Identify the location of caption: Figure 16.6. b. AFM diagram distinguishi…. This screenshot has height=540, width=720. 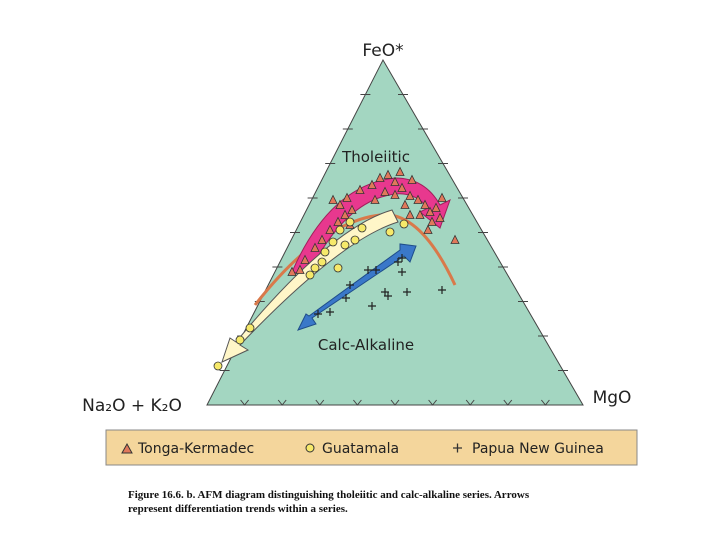
(329, 495).